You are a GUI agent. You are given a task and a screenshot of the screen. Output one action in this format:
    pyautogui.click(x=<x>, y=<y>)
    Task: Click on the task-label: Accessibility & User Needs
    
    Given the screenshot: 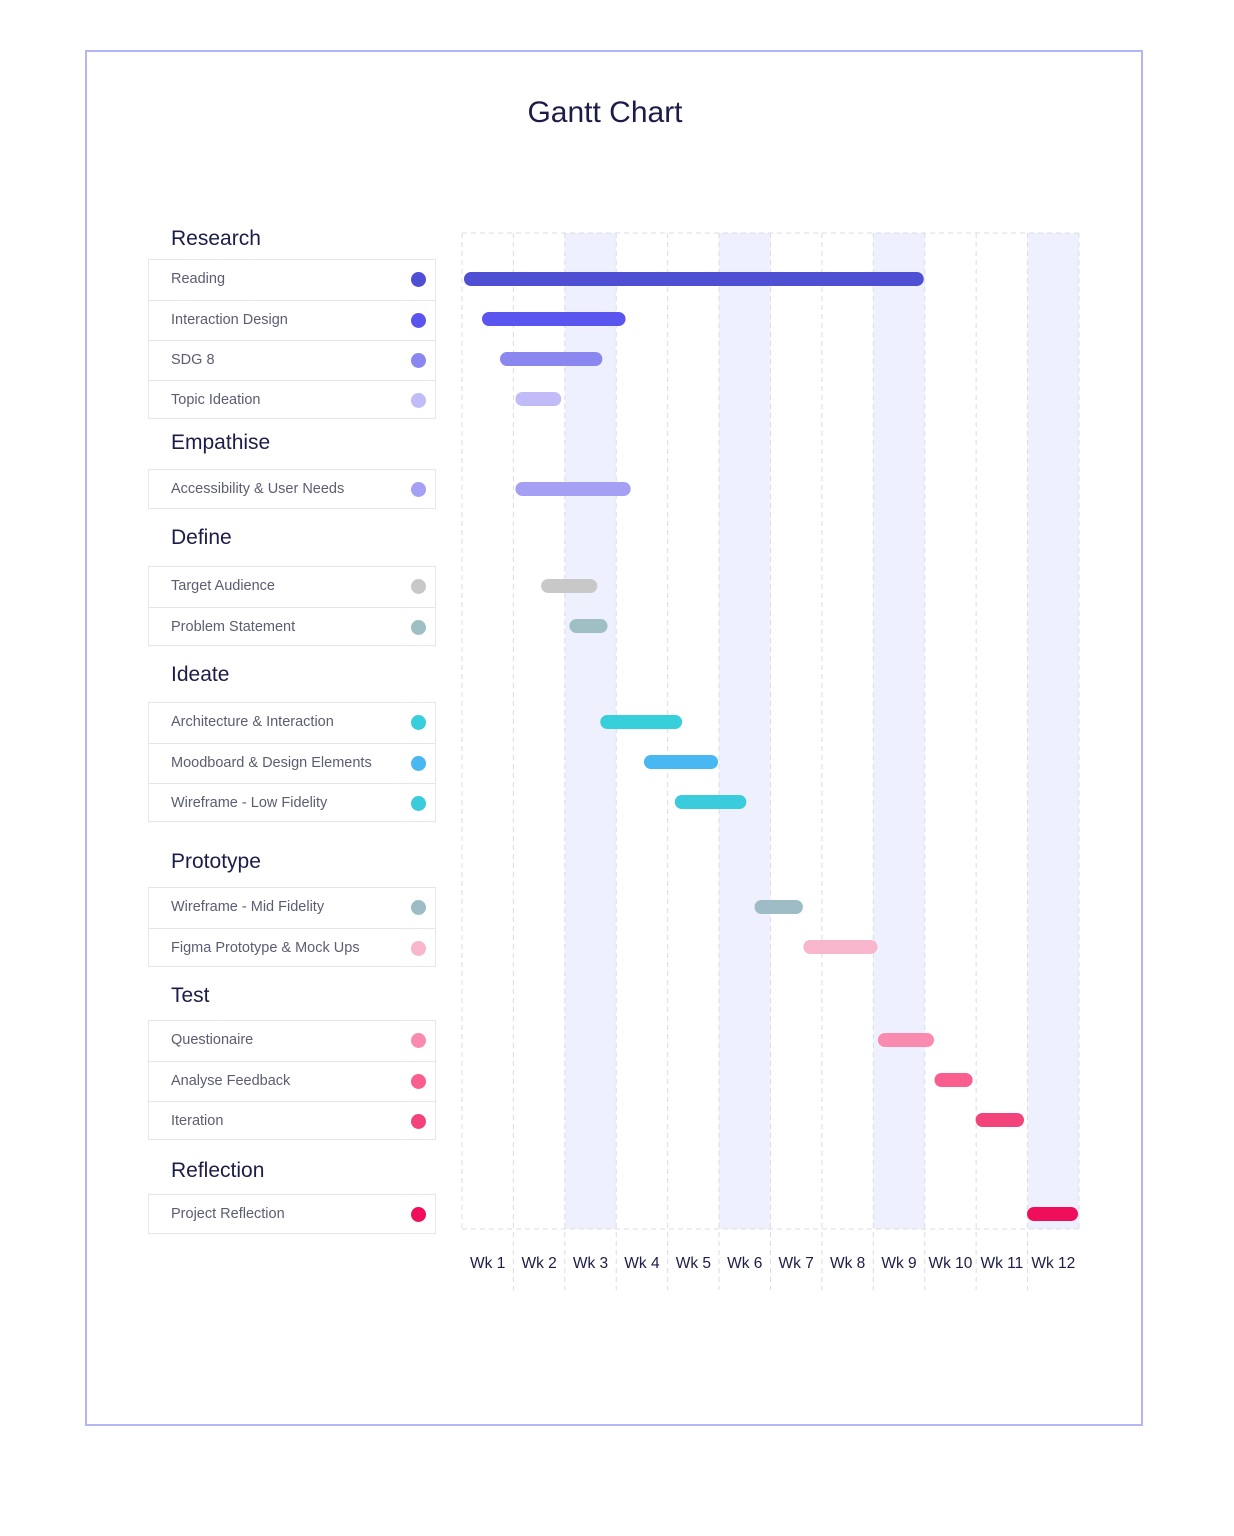 What is the action you would take?
    pyautogui.click(x=258, y=489)
    